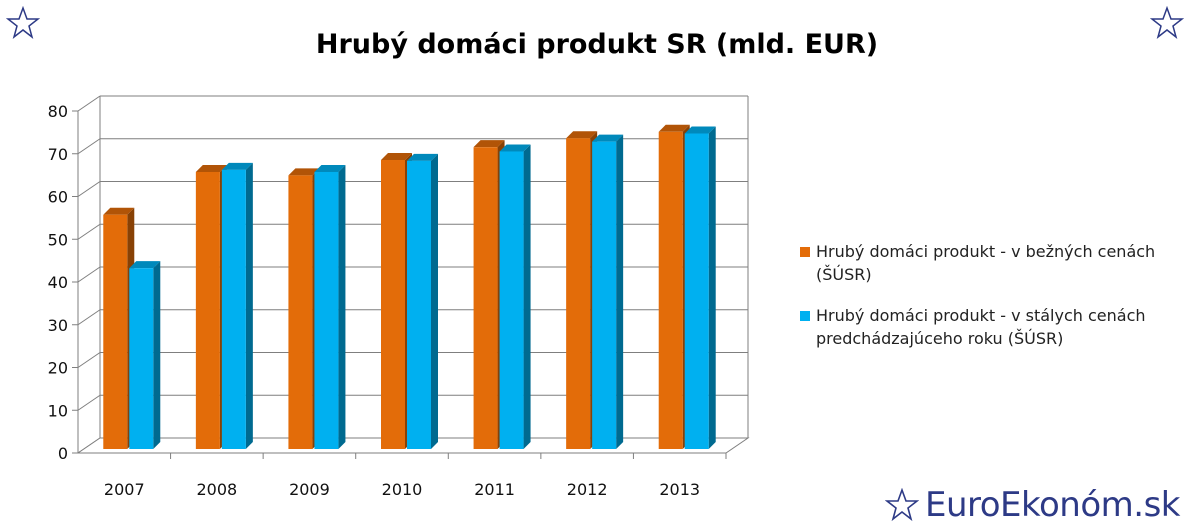  Describe the element at coordinates (58, 154) in the screenshot. I see `y-tick-label: 70` at that location.